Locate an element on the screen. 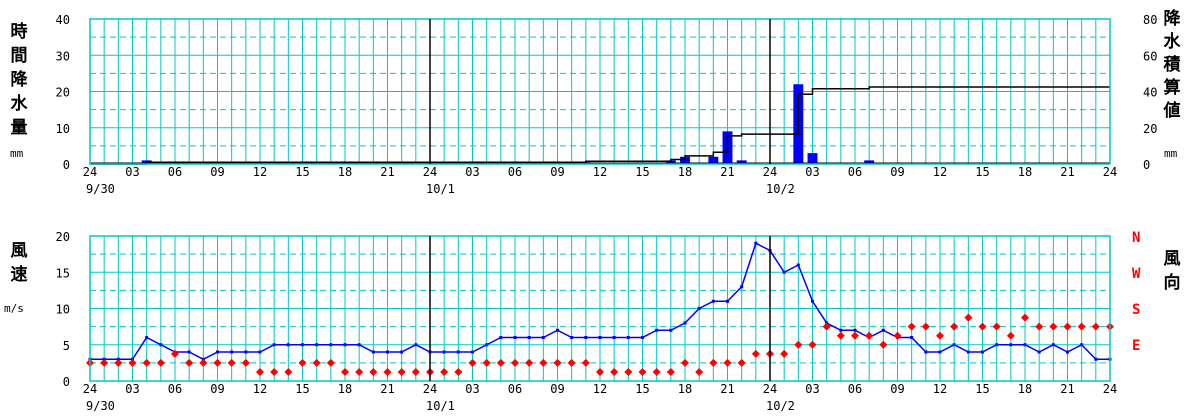  y-left-tick-label: 5 is located at coordinates (66, 346).